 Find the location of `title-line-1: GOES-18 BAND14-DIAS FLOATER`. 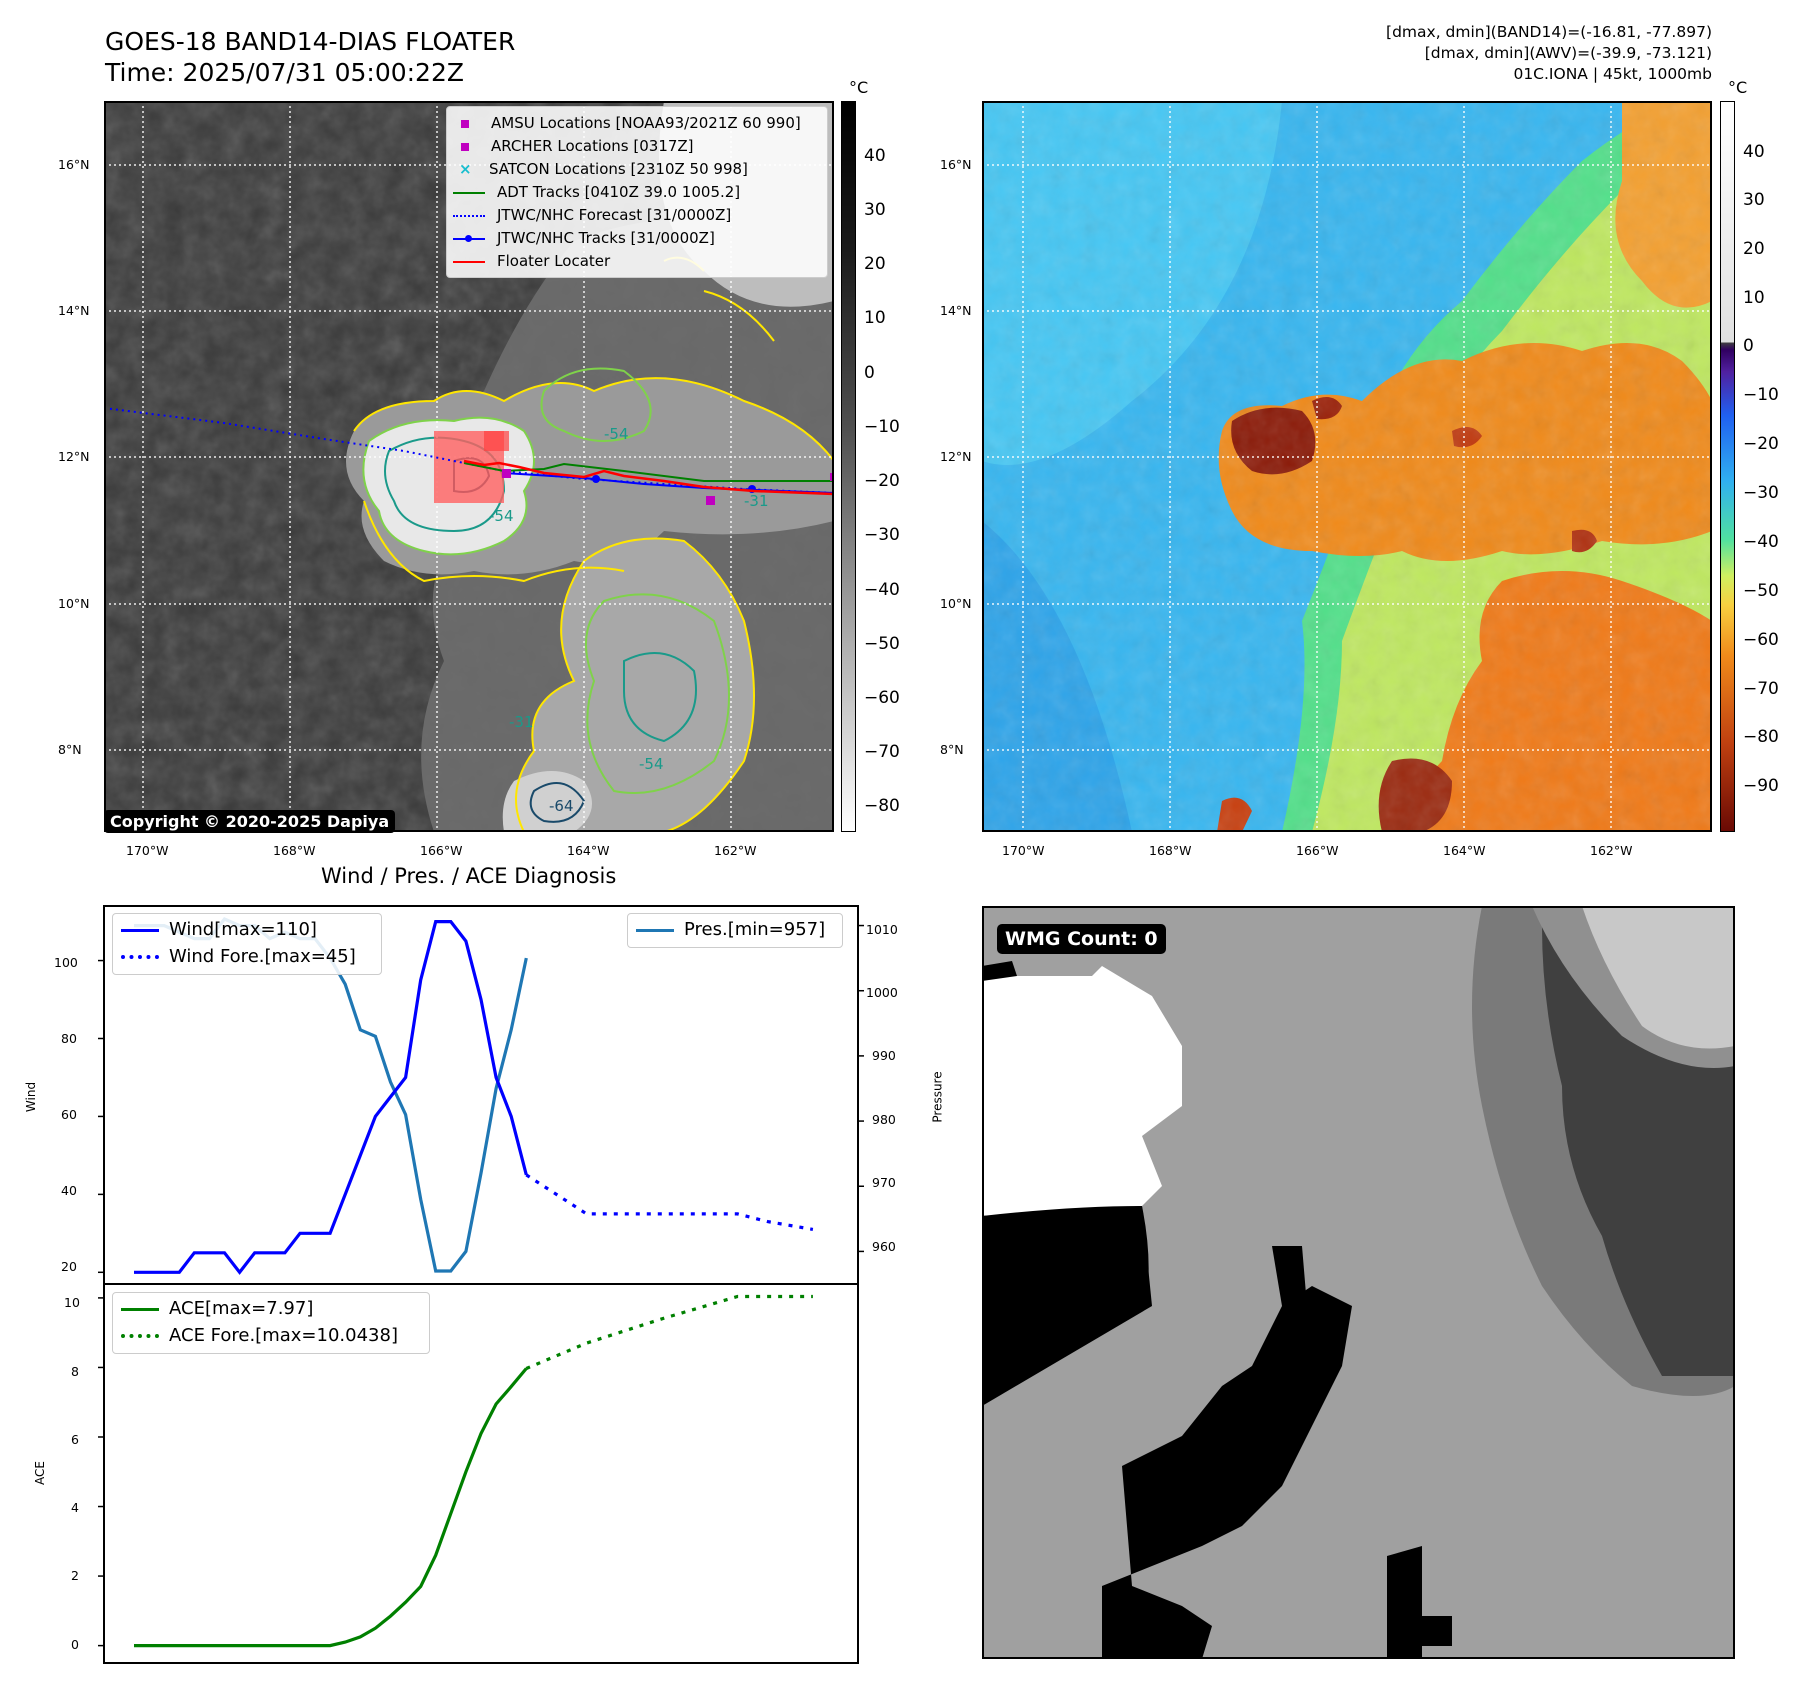

title-line-1: GOES-18 BAND14-DIAS FLOATER is located at coordinates (310, 41).